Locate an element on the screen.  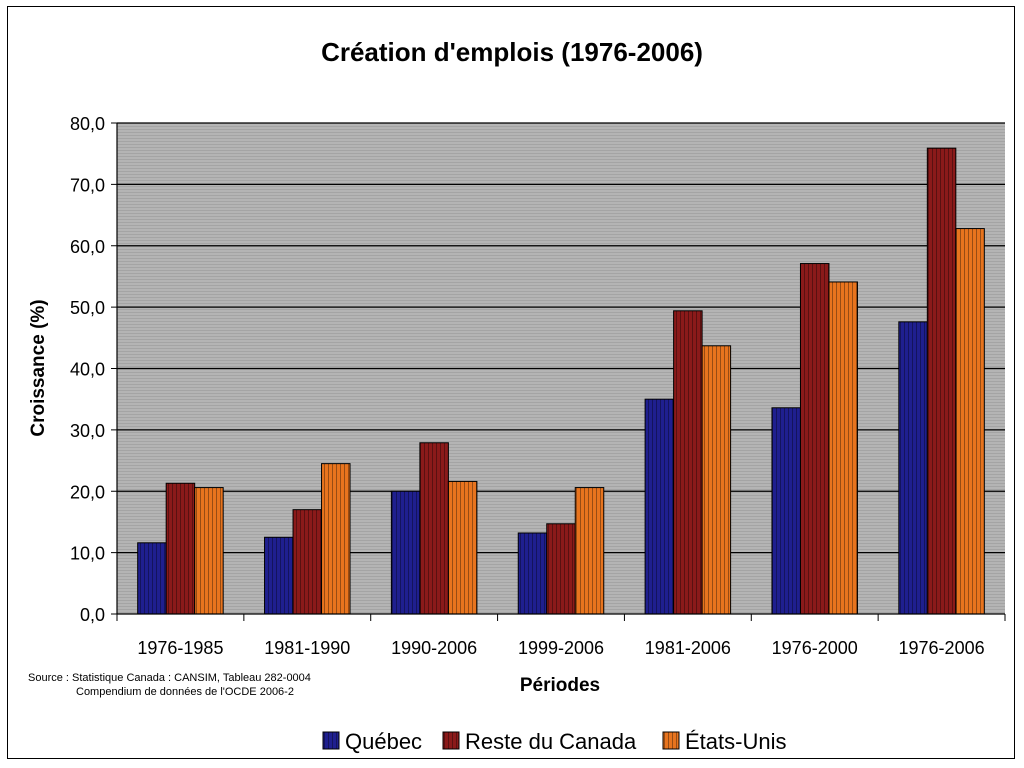
y-tick-label: 0,0 is located at coordinates (92, 615).